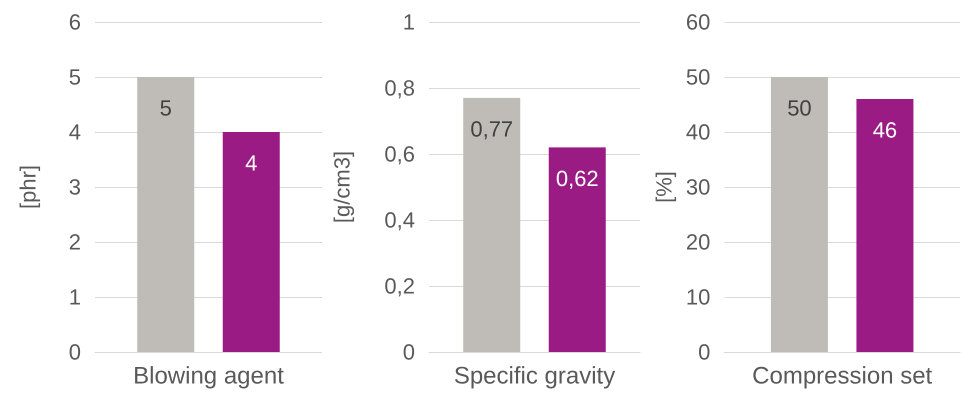  Describe the element at coordinates (577, 178) in the screenshot. I see `data-label: 0,62` at that location.